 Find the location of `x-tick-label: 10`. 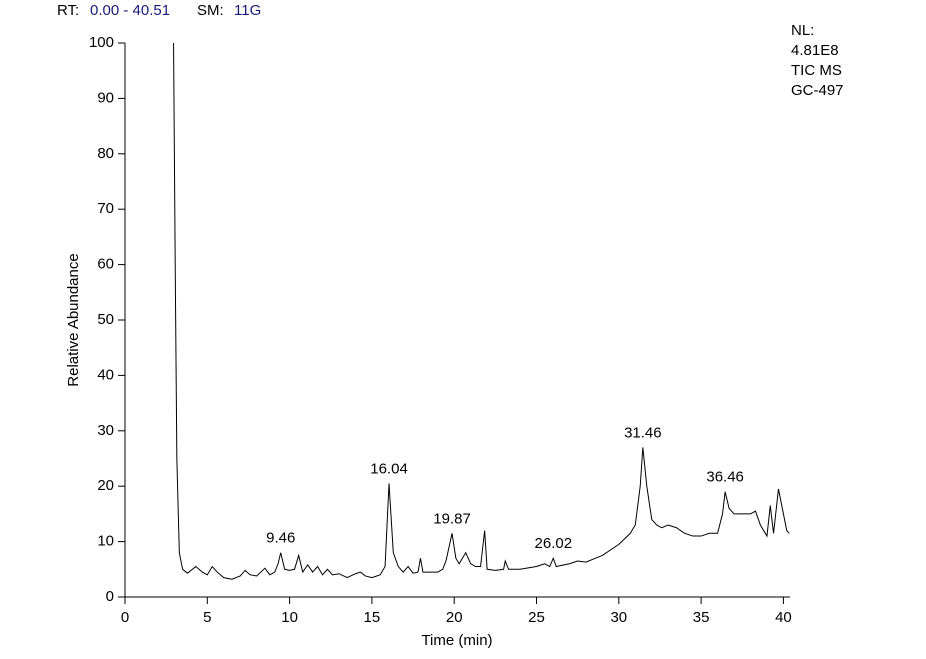

x-tick-label: 10 is located at coordinates (289, 617).